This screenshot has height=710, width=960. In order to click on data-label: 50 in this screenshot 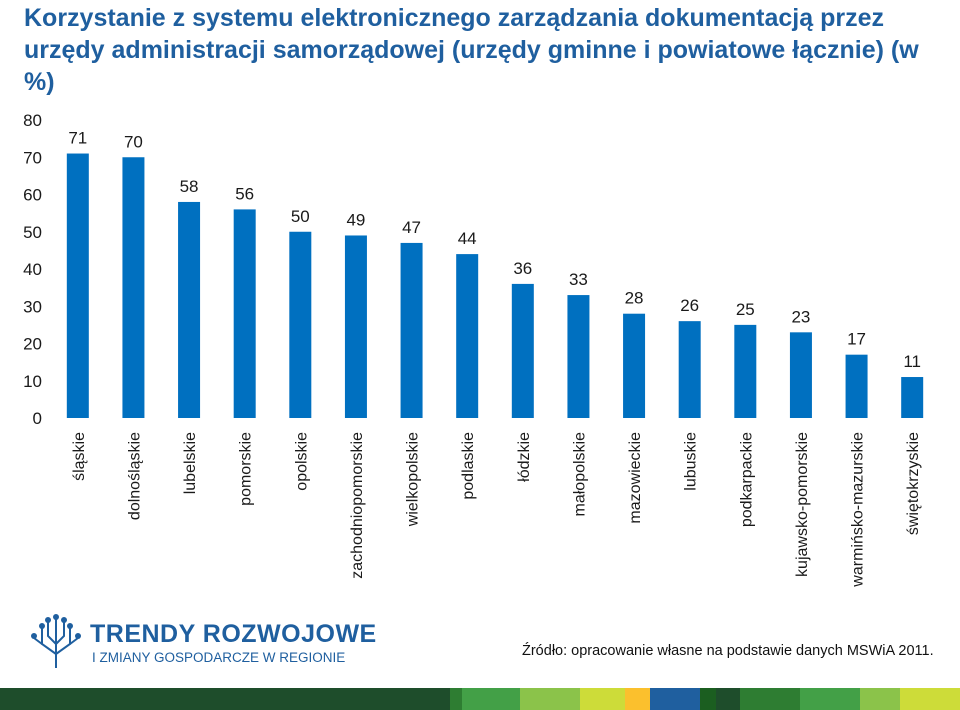, I will do `click(300, 216)`.